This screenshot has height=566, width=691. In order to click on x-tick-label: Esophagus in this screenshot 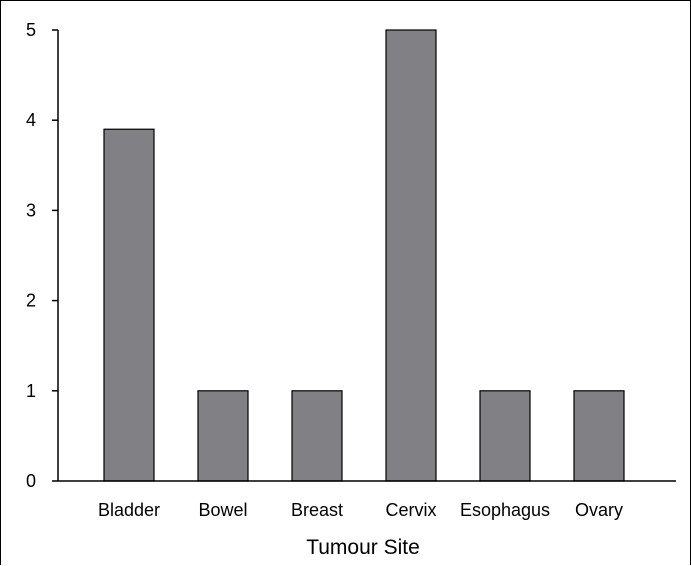, I will do `click(505, 510)`.